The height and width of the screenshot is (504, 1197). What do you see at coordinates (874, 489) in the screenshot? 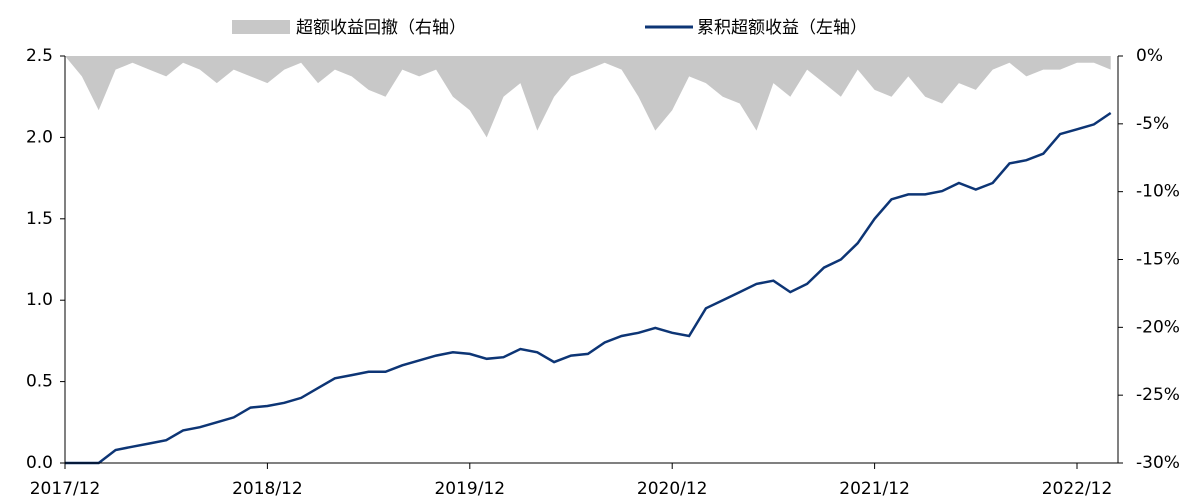
I see `x-tick-label: 2021/12` at bounding box center [874, 489].